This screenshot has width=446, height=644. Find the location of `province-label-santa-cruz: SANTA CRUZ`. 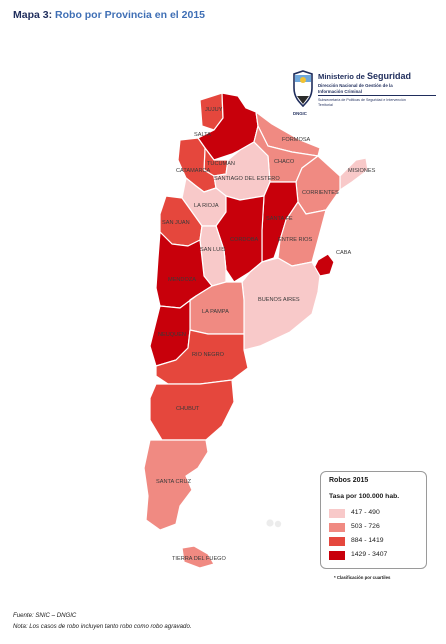

province-label-santa-cruz: SANTA CRUZ is located at coordinates (174, 482).